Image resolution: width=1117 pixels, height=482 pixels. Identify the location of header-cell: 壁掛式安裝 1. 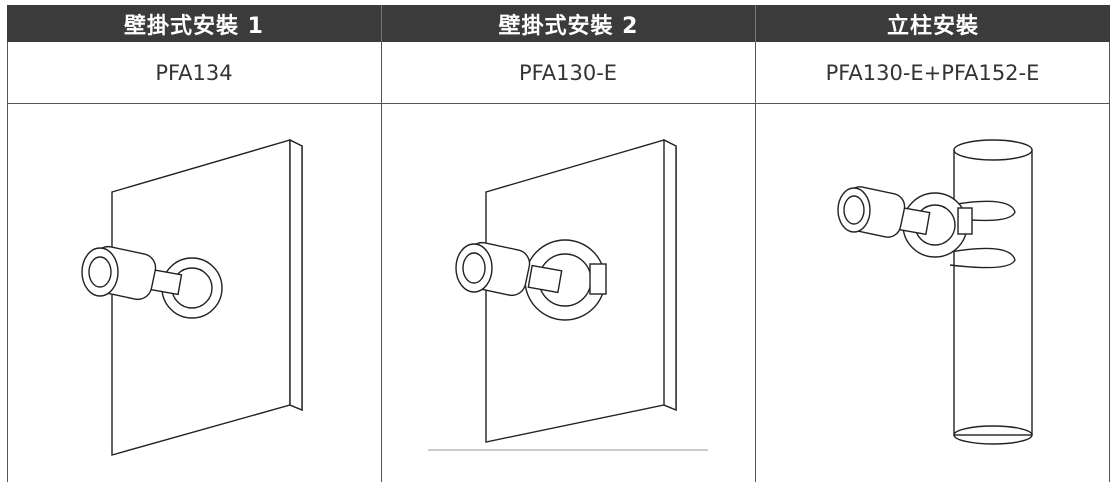
(194, 23).